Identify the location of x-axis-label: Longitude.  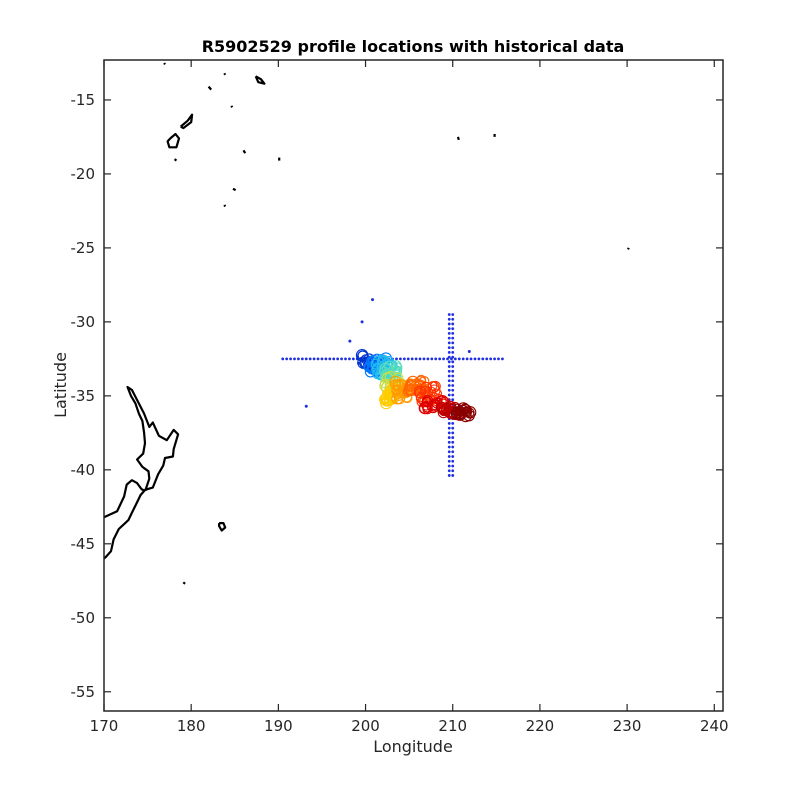
(413, 746).